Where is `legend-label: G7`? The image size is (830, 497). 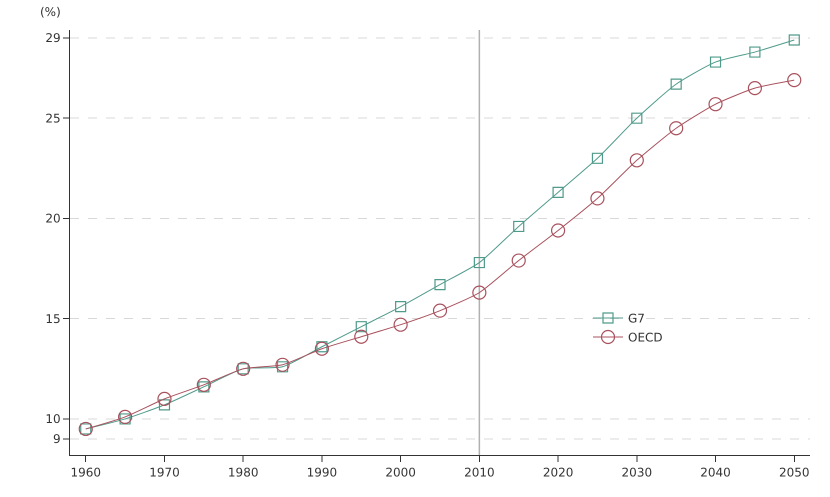 legend-label: G7 is located at coordinates (636, 319).